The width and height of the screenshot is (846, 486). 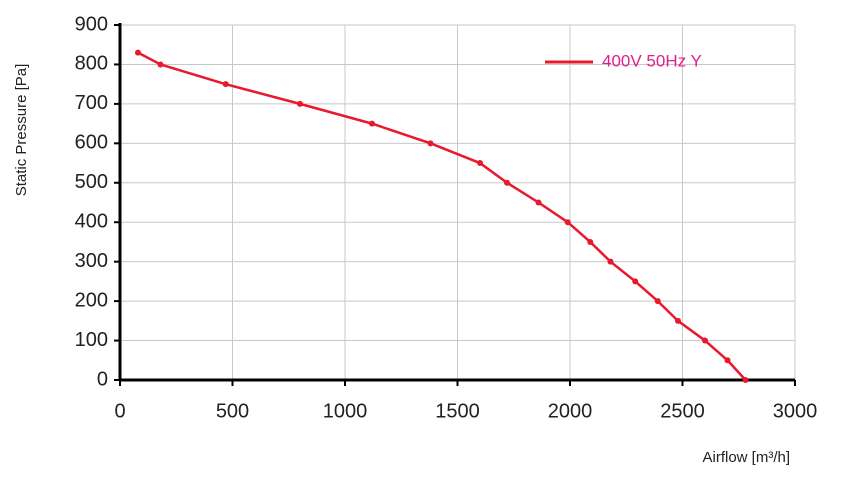 I want to click on x-tick-label: 500, so click(x=232, y=411).